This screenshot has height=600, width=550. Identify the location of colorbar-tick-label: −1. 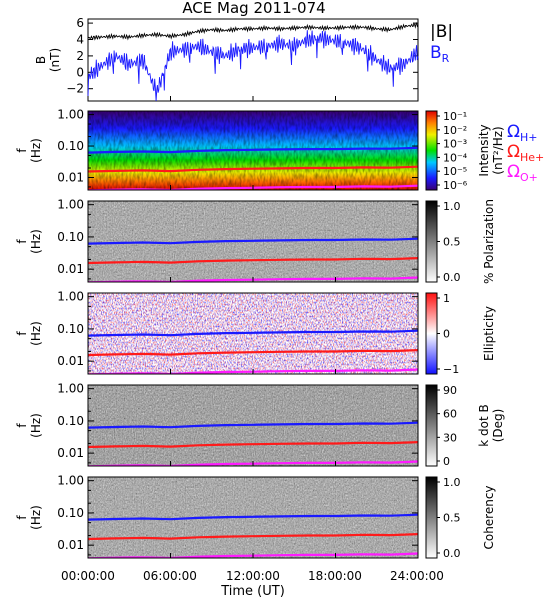
(451, 369).